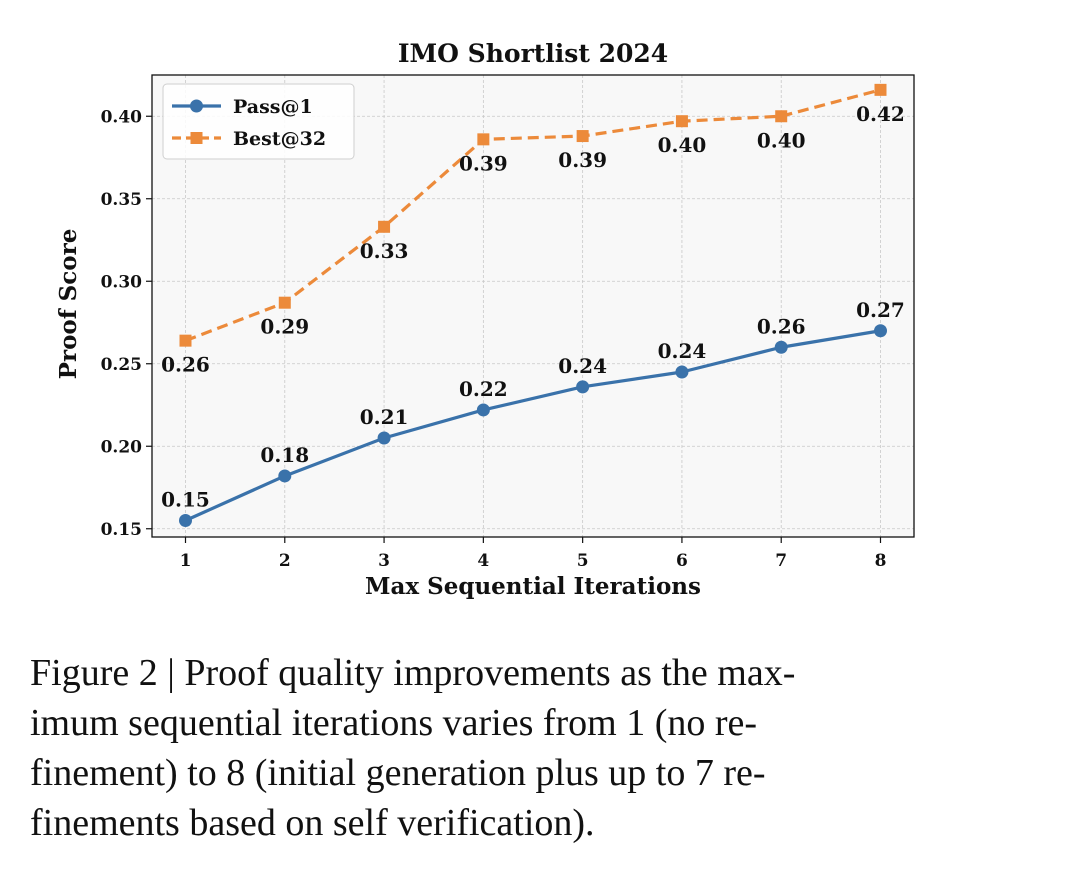  What do you see at coordinates (682, 561) in the screenshot?
I see `x-tick-label: 6` at bounding box center [682, 561].